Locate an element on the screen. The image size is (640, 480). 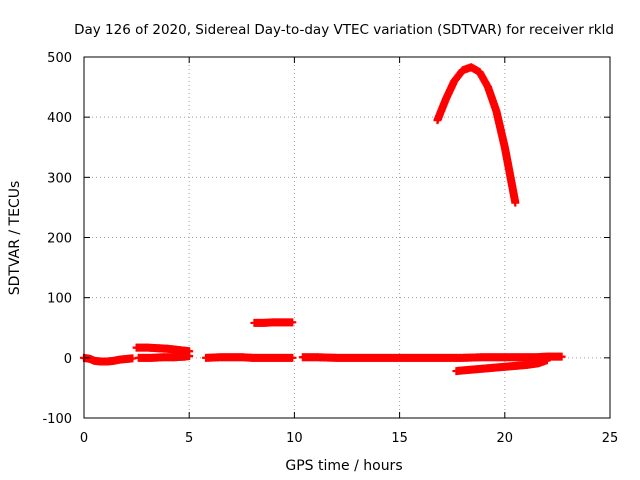
x-axis-label: GPS time / hours is located at coordinates (343, 466).